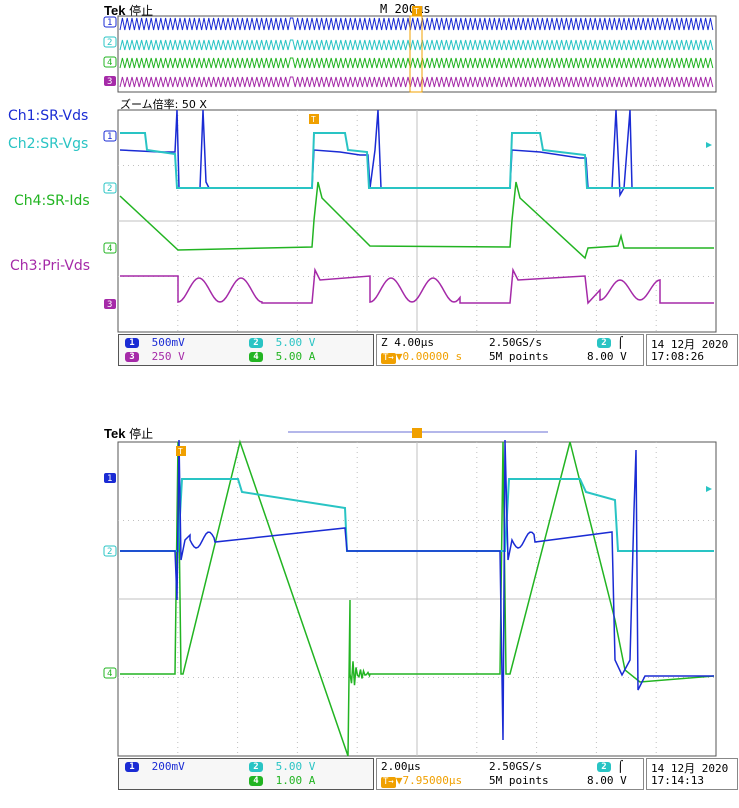  I want to click on bottom-trigger-level-icon, so click(709, 489).